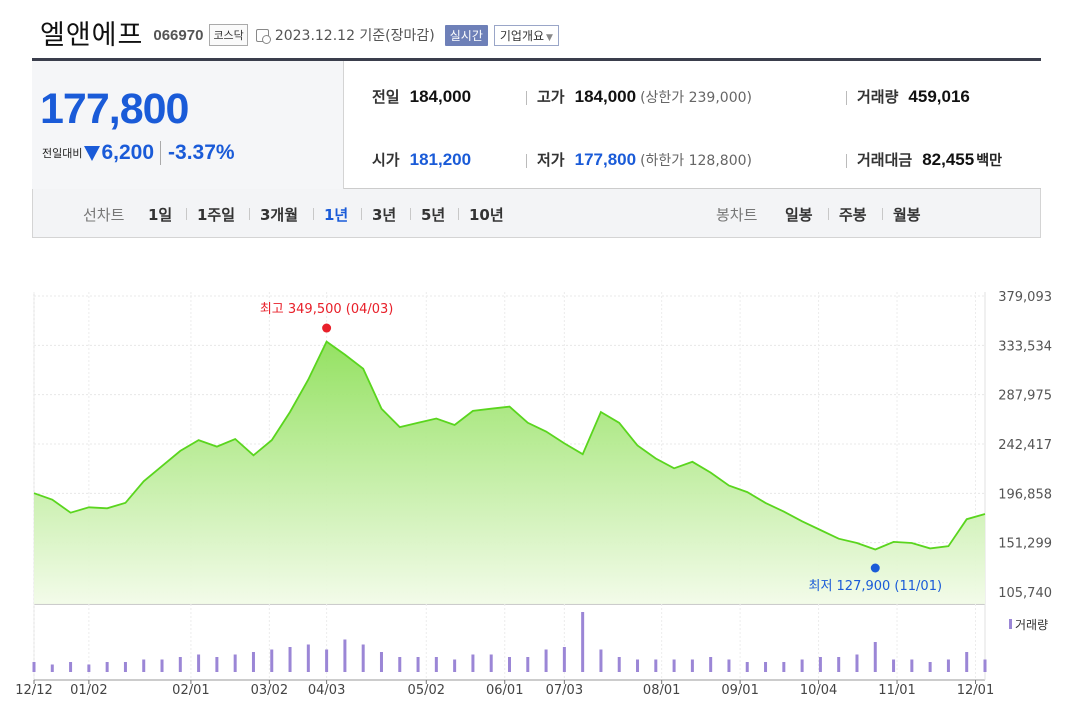 The image size is (1069, 728). I want to click on y-tick-label: 333,534, so click(1025, 346).